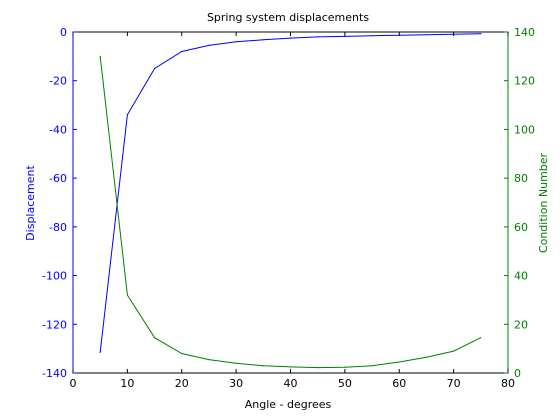 The image size is (560, 420). What do you see at coordinates (521, 178) in the screenshot?
I see `right-y-tick-label: 80` at bounding box center [521, 178].